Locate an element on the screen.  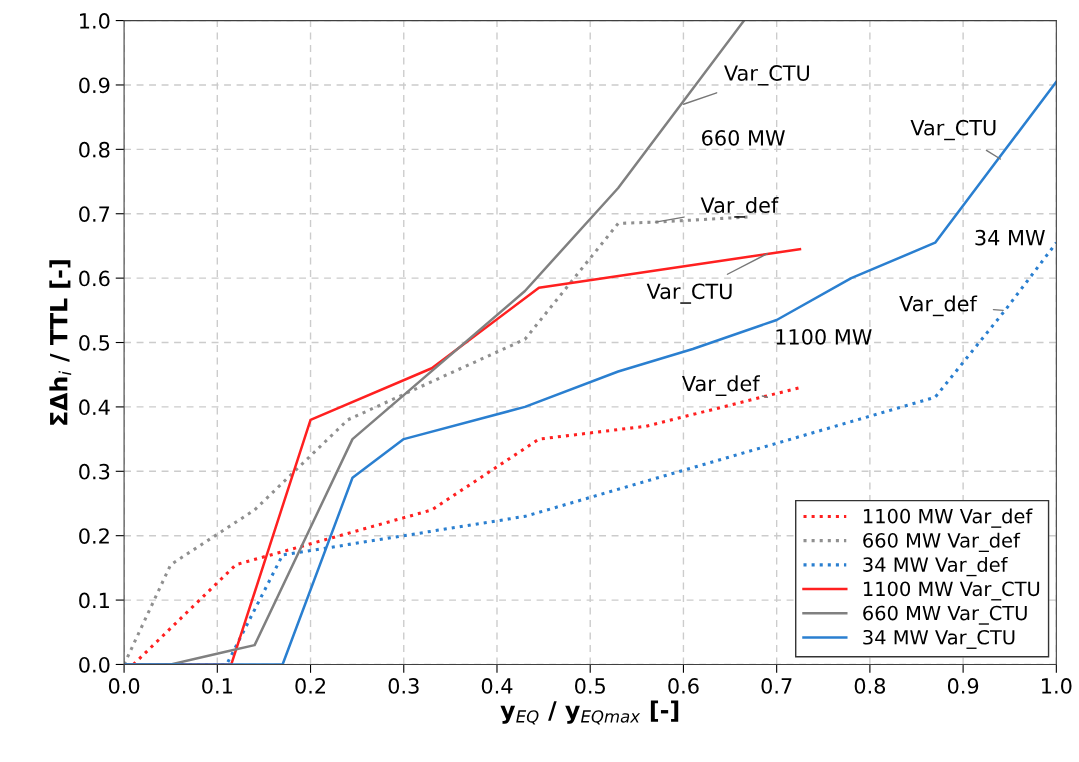
annotation: 660 MW is located at coordinates (743, 137).